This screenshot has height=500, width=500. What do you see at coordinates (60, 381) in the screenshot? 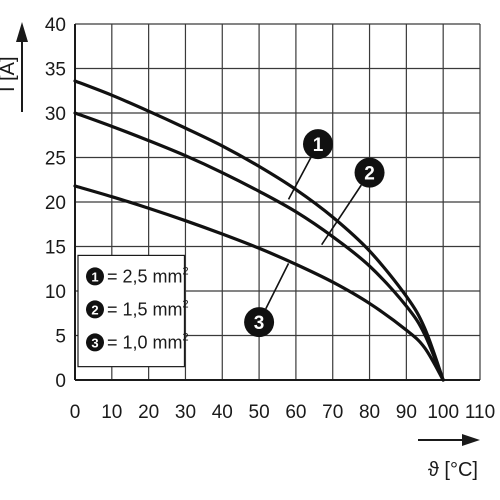
I see `y-tick-label: 0` at bounding box center [60, 381].